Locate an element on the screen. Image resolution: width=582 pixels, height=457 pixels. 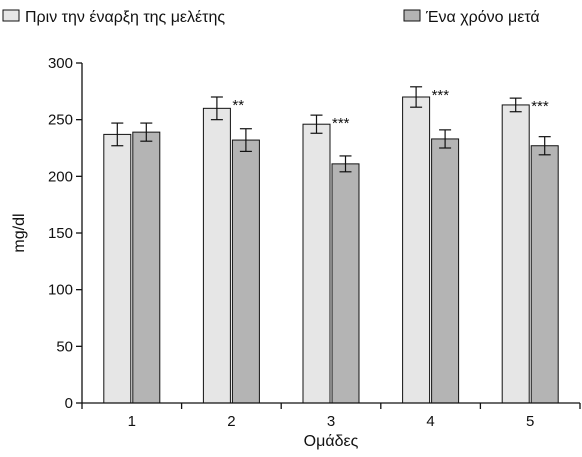
error-bar-series1-group1 is located at coordinates (117, 134).